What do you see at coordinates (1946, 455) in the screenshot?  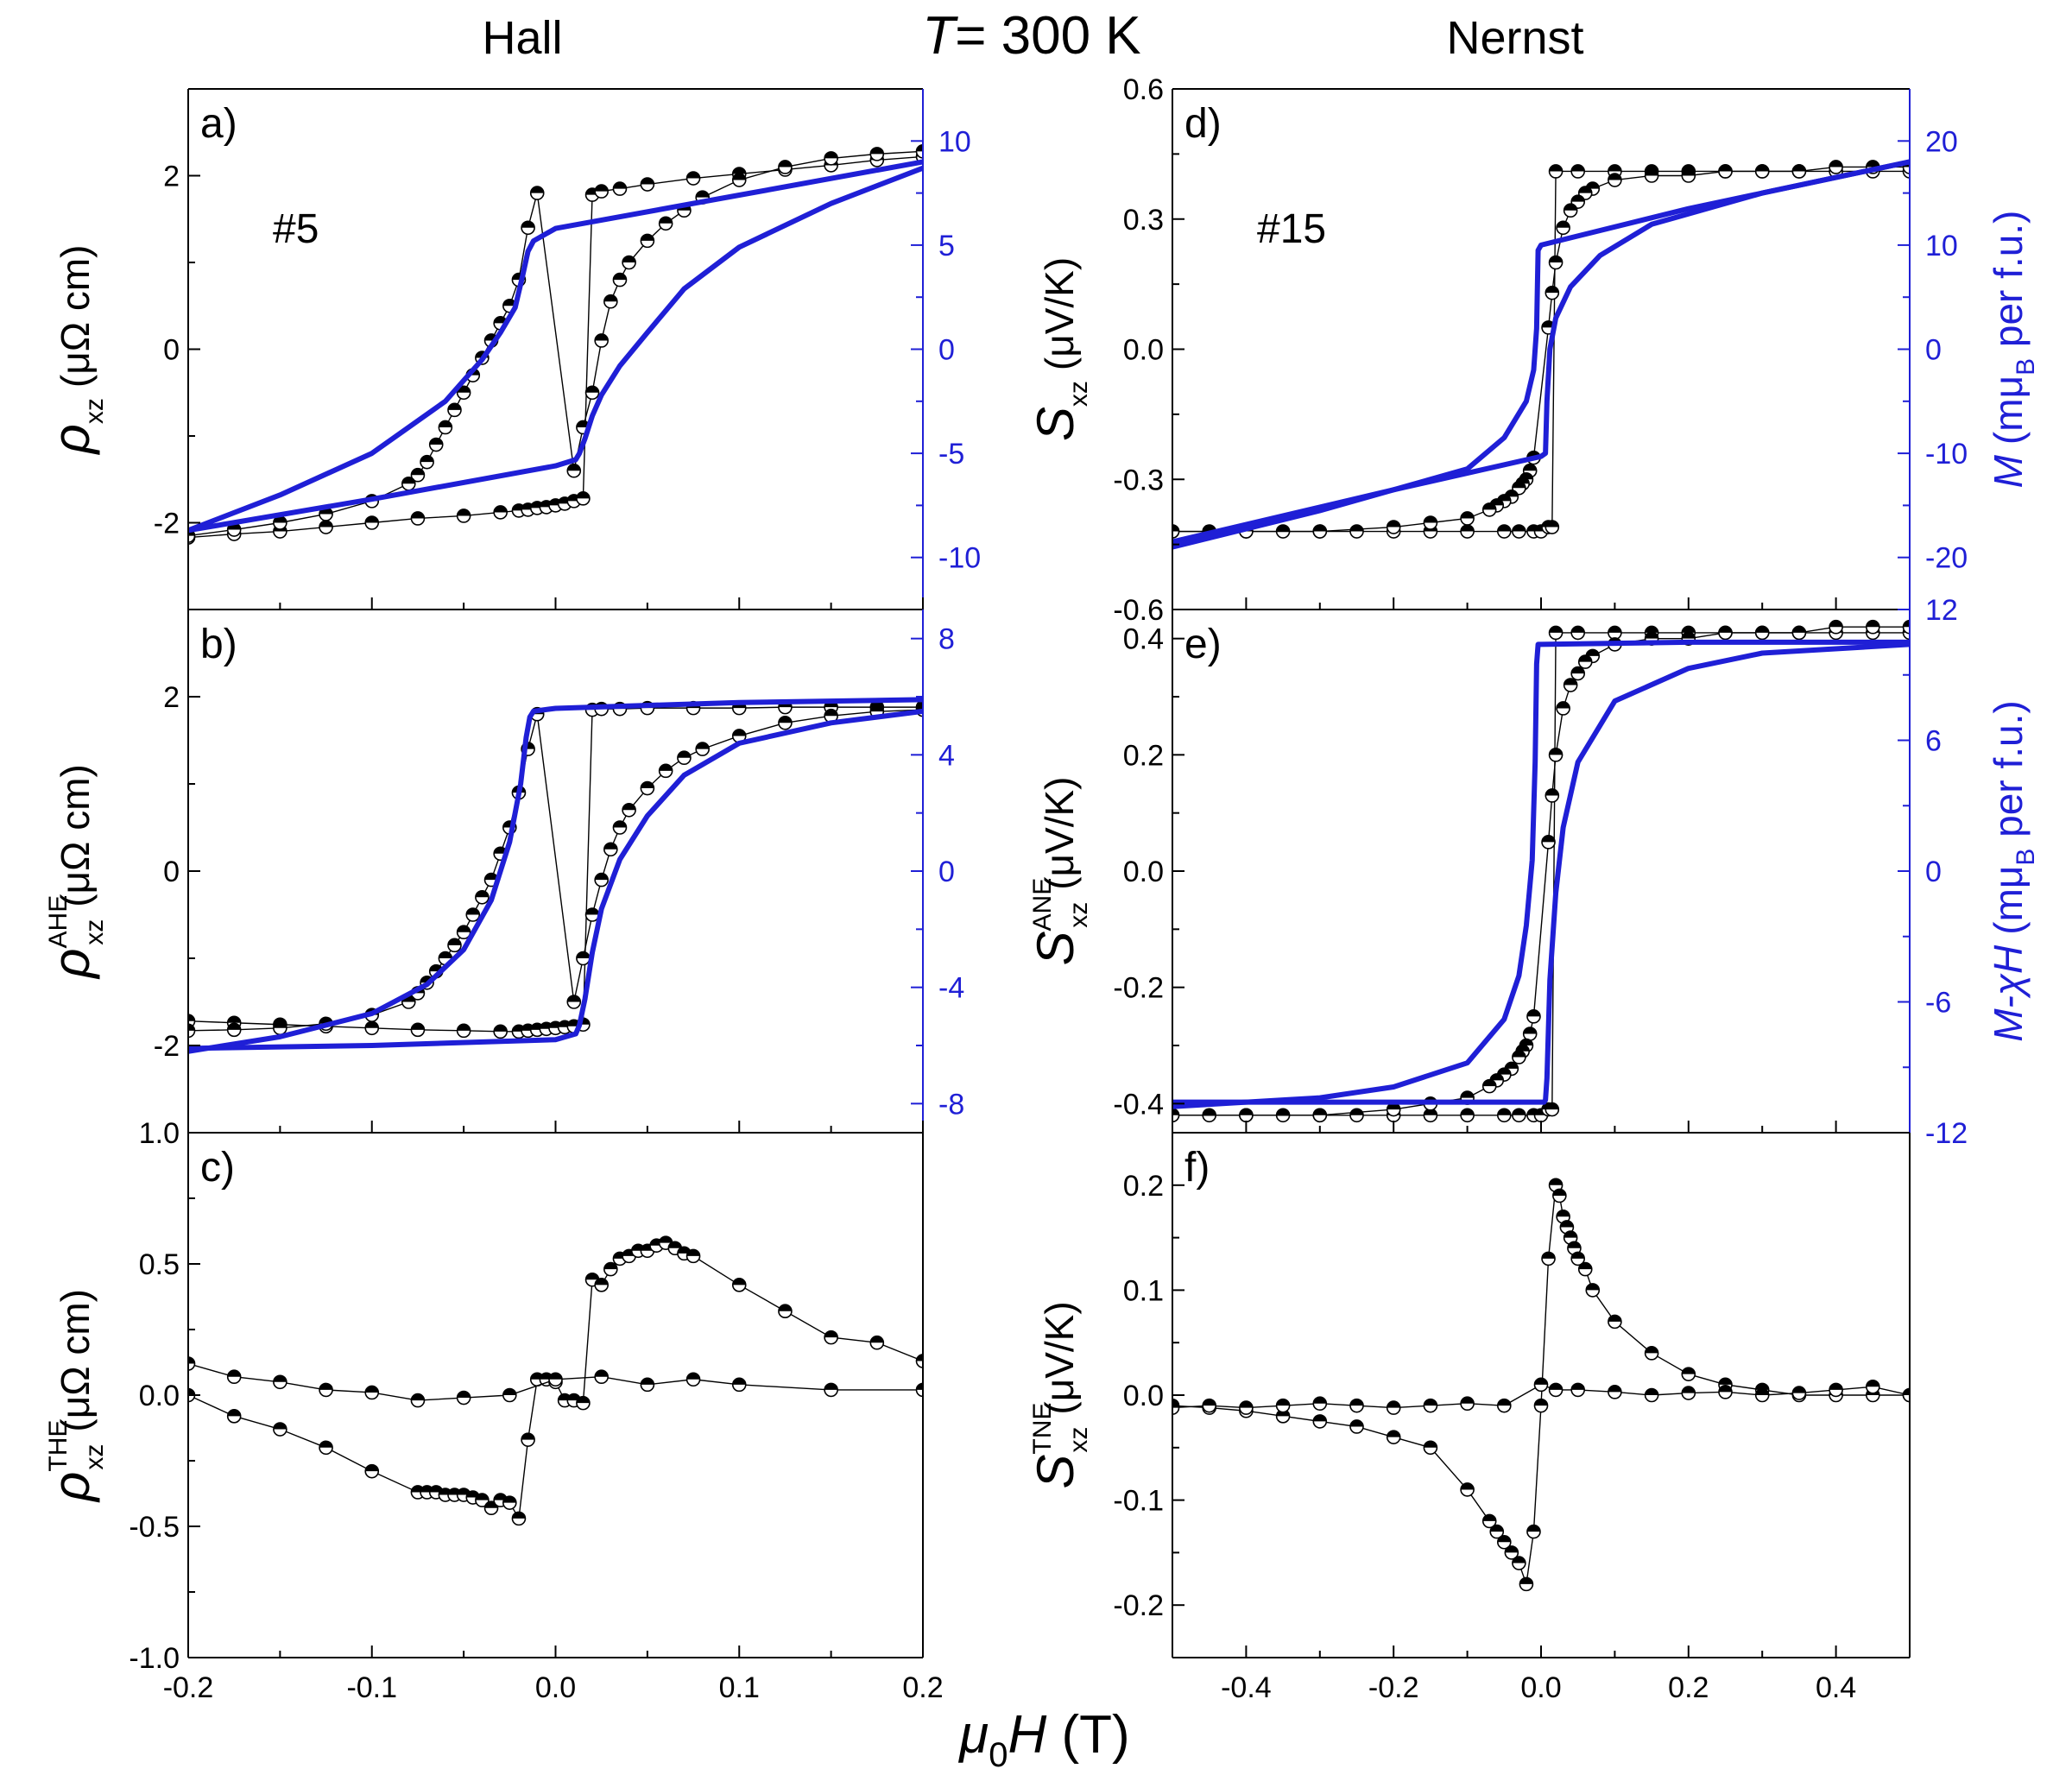 I see `y2-tick-label: -10` at bounding box center [1946, 455].